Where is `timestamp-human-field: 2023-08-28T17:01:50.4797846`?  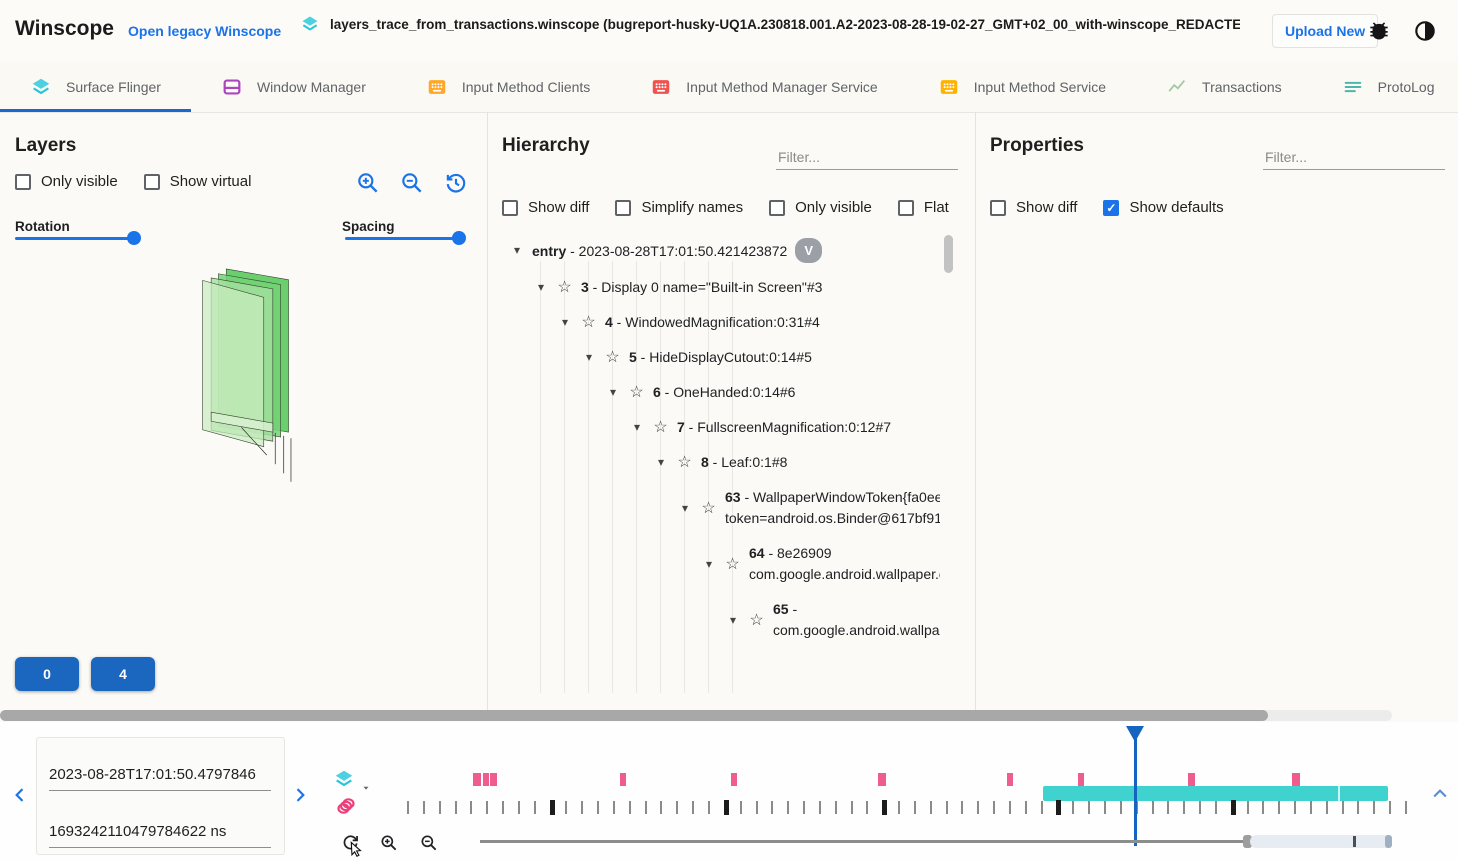
timestamp-human-field: 2023-08-28T17:01:50.4797846 is located at coordinates (160, 778).